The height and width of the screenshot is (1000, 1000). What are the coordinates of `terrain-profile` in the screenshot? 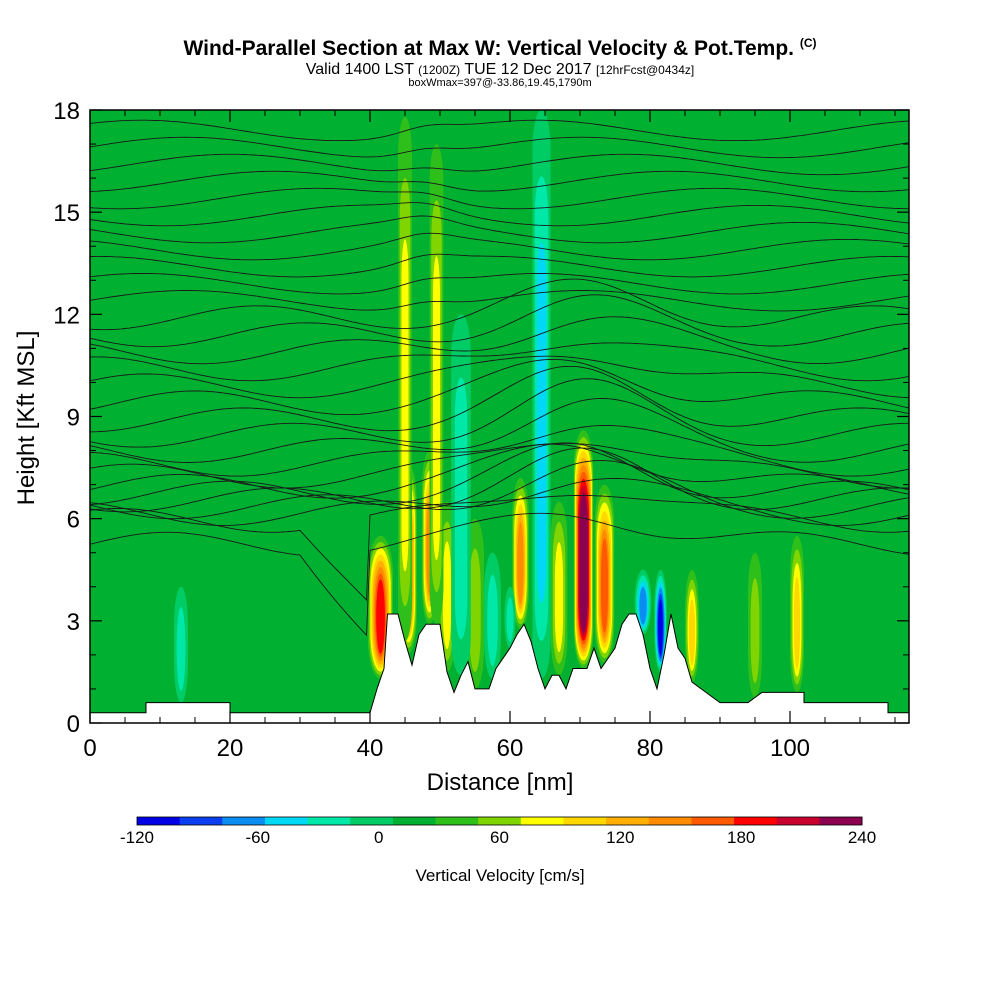 It's located at (499, 668).